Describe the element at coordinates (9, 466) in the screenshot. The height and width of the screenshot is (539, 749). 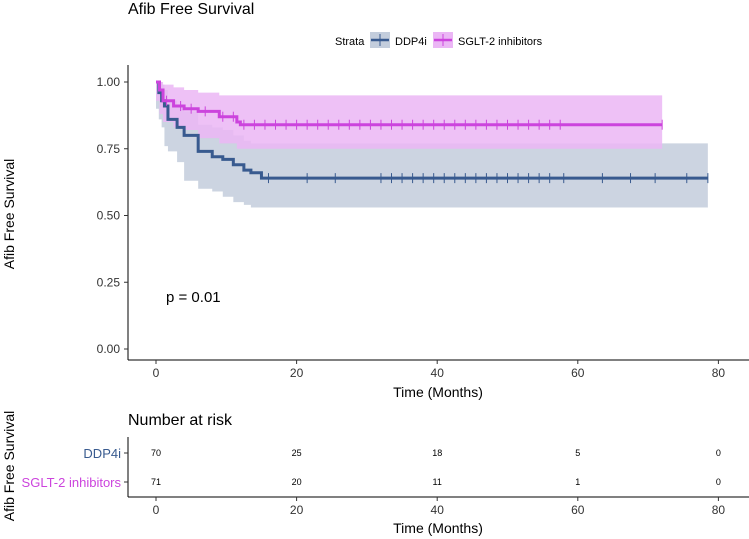
I see `risk-y-axis-label: Afib Free Survival` at that location.